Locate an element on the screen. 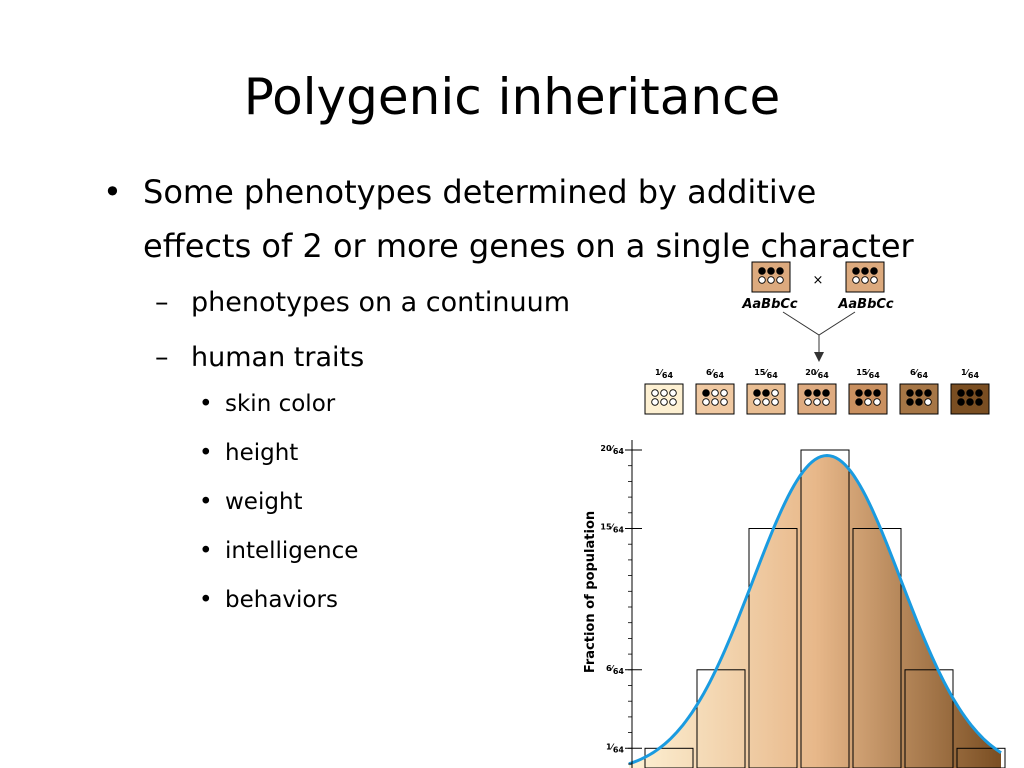  offspring-classes: 1⁄64 6⁄64 15⁄64 20⁄64 15⁄64 6⁄64 1⁄64 is located at coordinates (817, 391).